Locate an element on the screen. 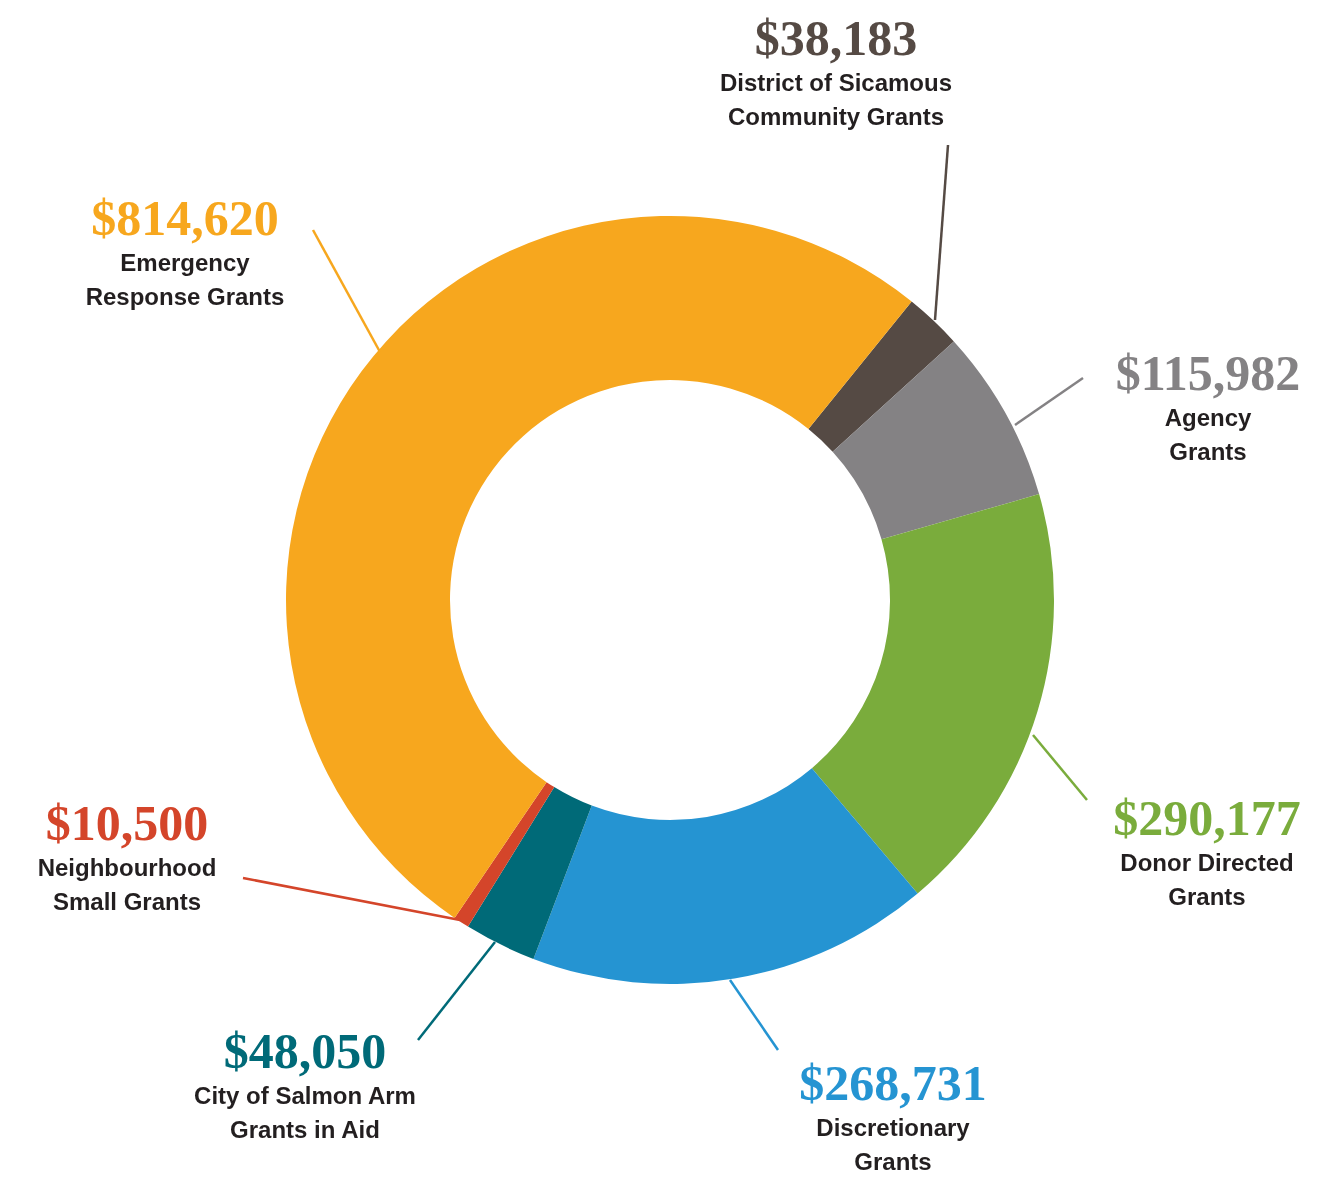 Image resolution: width=1324 pixels, height=1184 pixels. slice-label: Emergency Response Grants is located at coordinates (185, 279).